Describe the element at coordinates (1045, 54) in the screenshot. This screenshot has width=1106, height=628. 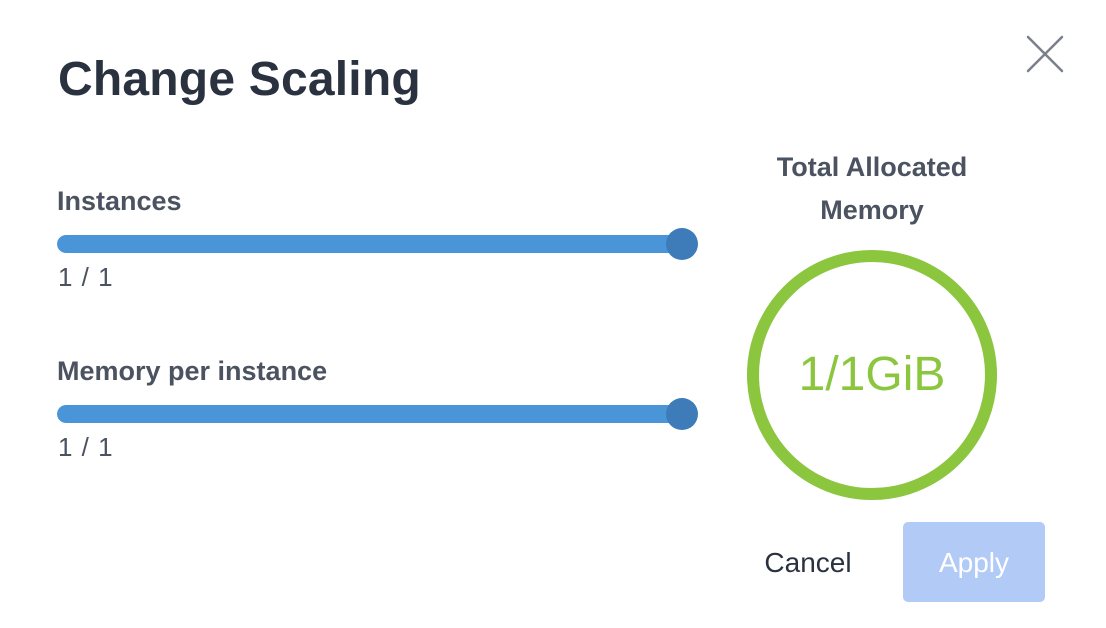
I see `close-icon` at that location.